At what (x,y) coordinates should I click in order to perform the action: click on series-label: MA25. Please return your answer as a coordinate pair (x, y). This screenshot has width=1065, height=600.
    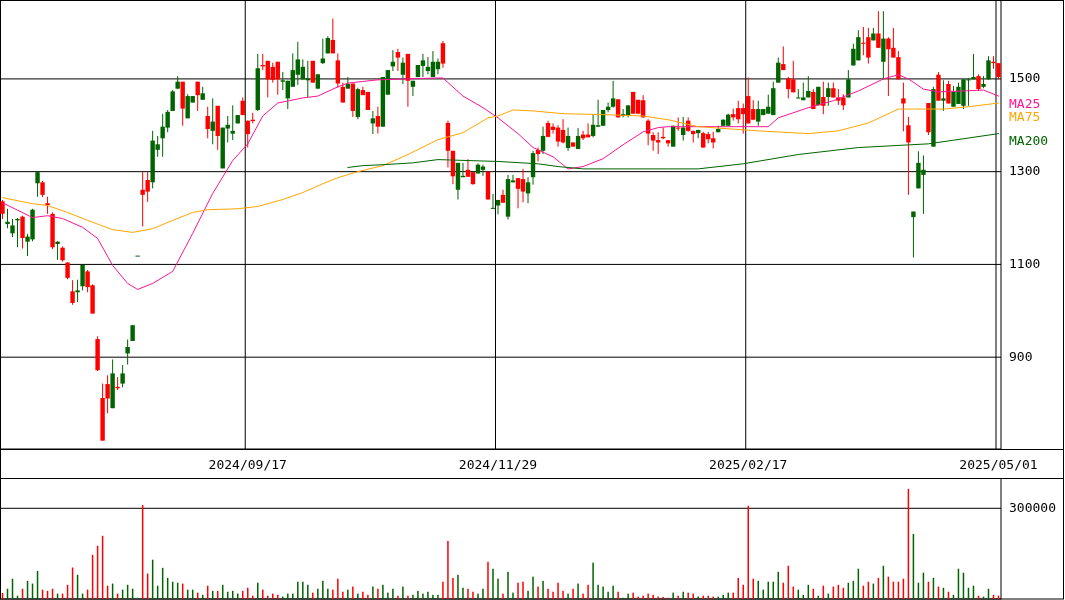
    Looking at the image, I should click on (1025, 103).